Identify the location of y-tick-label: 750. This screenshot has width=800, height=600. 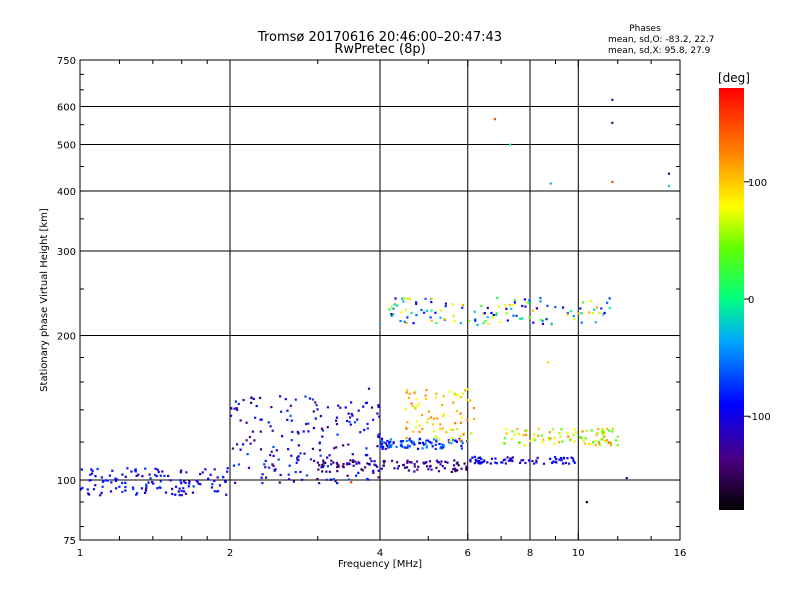
(66, 61).